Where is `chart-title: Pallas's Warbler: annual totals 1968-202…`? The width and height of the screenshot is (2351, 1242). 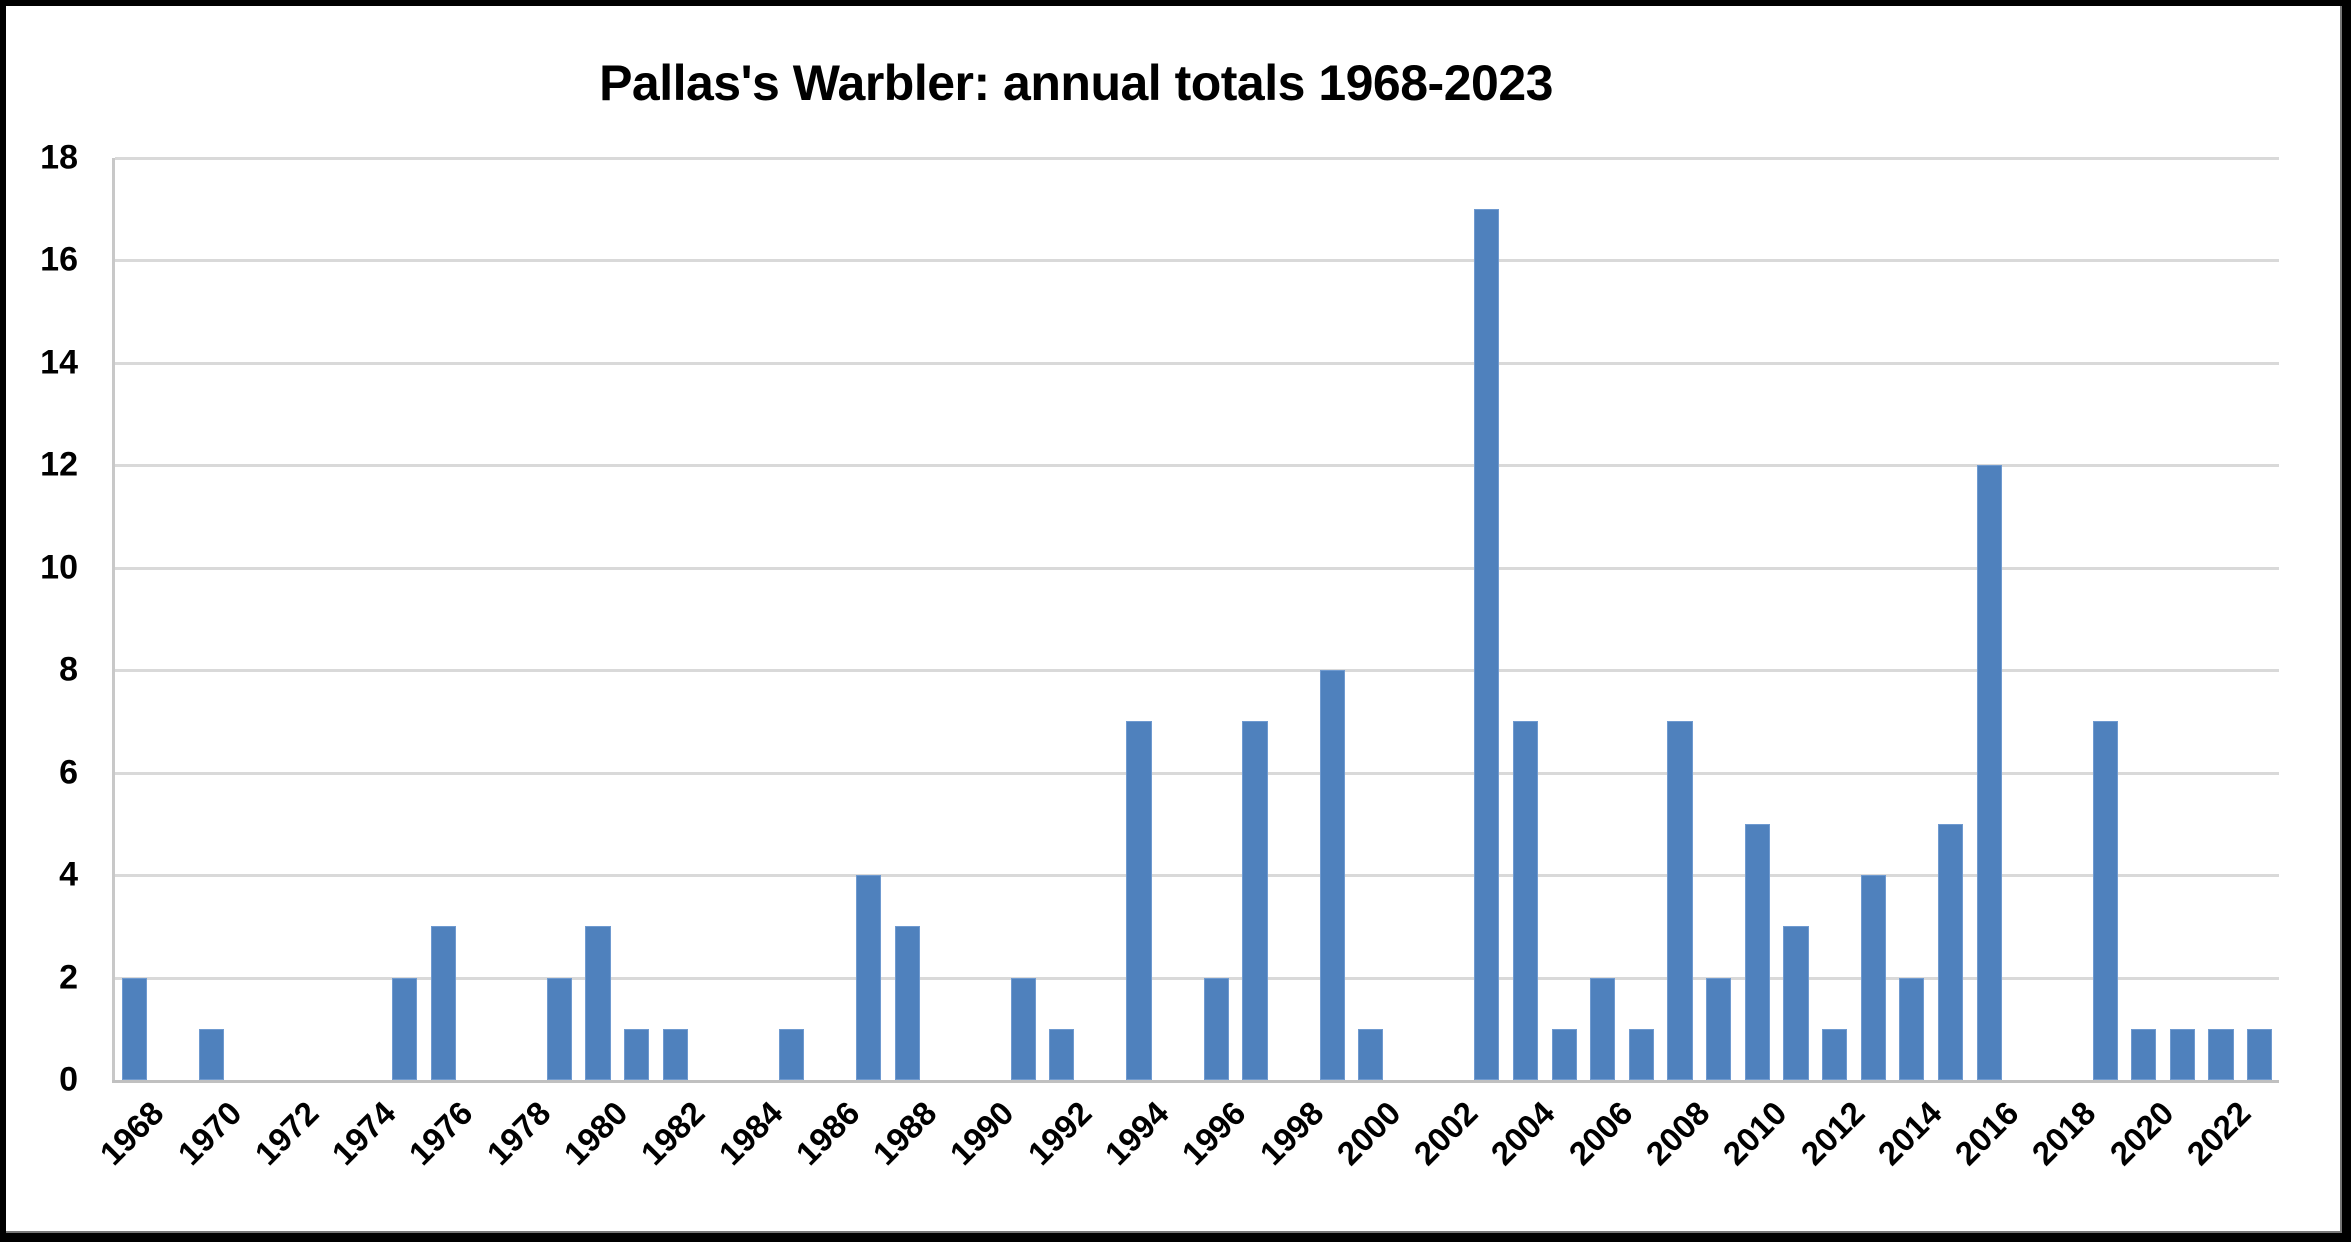
chart-title: Pallas's Warbler: annual totals 1968-202… is located at coordinates (1076, 83).